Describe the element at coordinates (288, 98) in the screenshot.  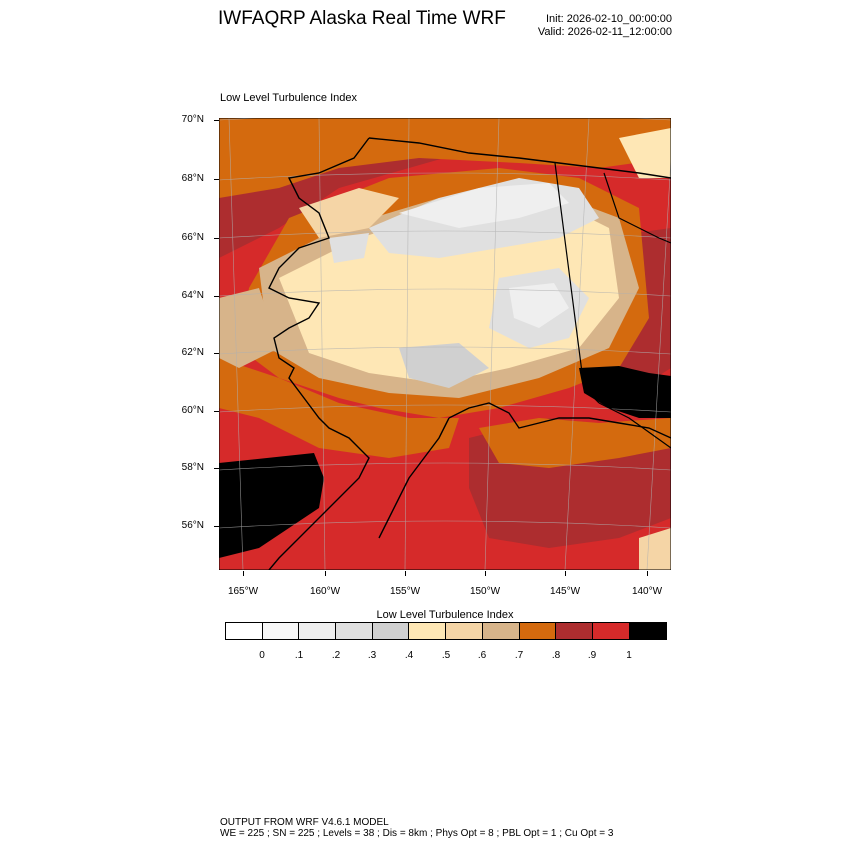
I see `field-title: Low Level Turbulence Index` at that location.